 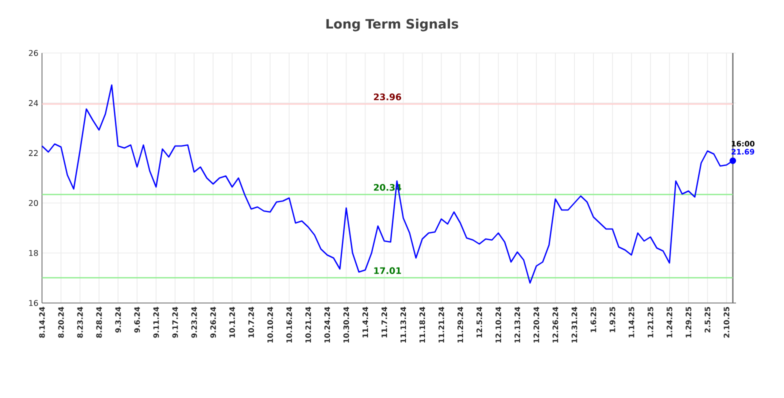 I want to click on ref-line-label: 17.01, so click(x=387, y=270).